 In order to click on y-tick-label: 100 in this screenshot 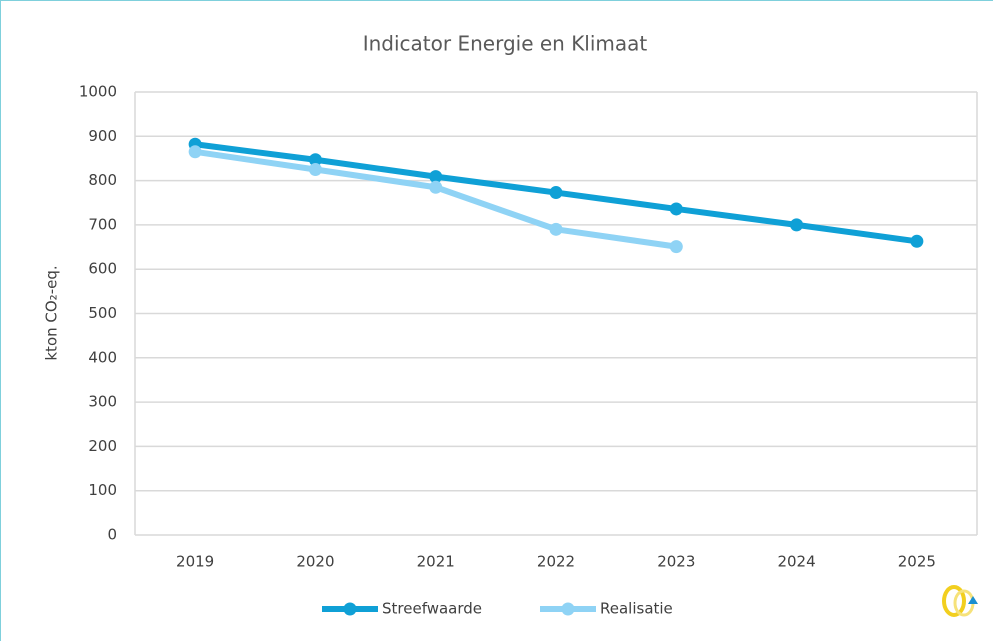, I will do `click(102, 490)`.